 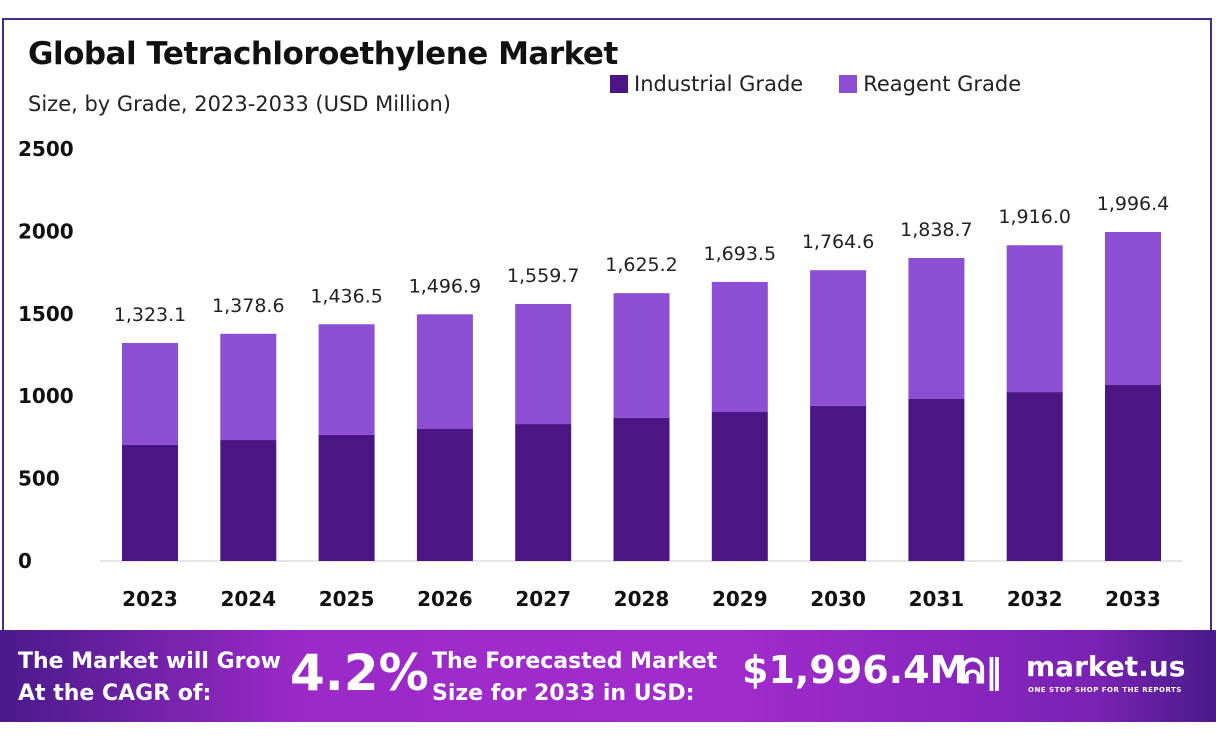 What do you see at coordinates (346, 497) in the screenshot?
I see `bar-industrial-2025` at bounding box center [346, 497].